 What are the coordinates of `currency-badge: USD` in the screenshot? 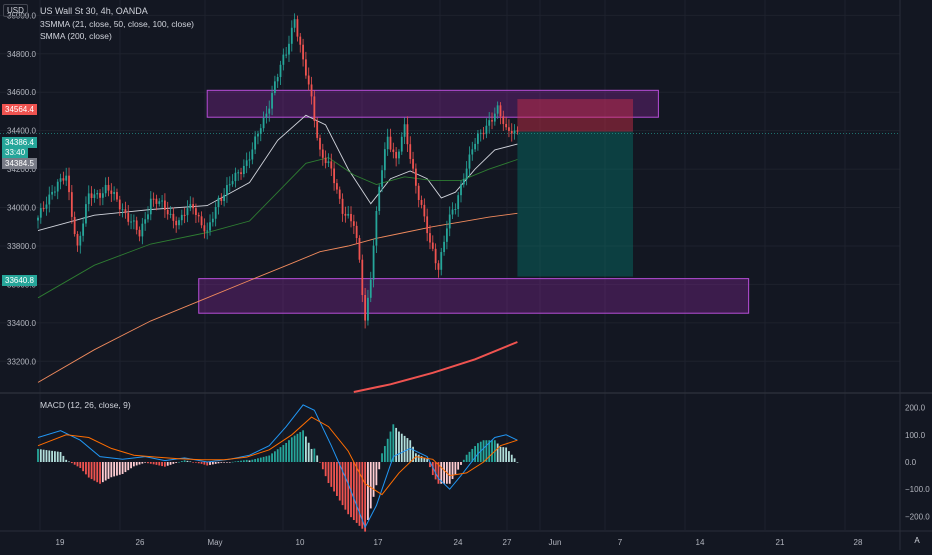 It's located at (15, 10).